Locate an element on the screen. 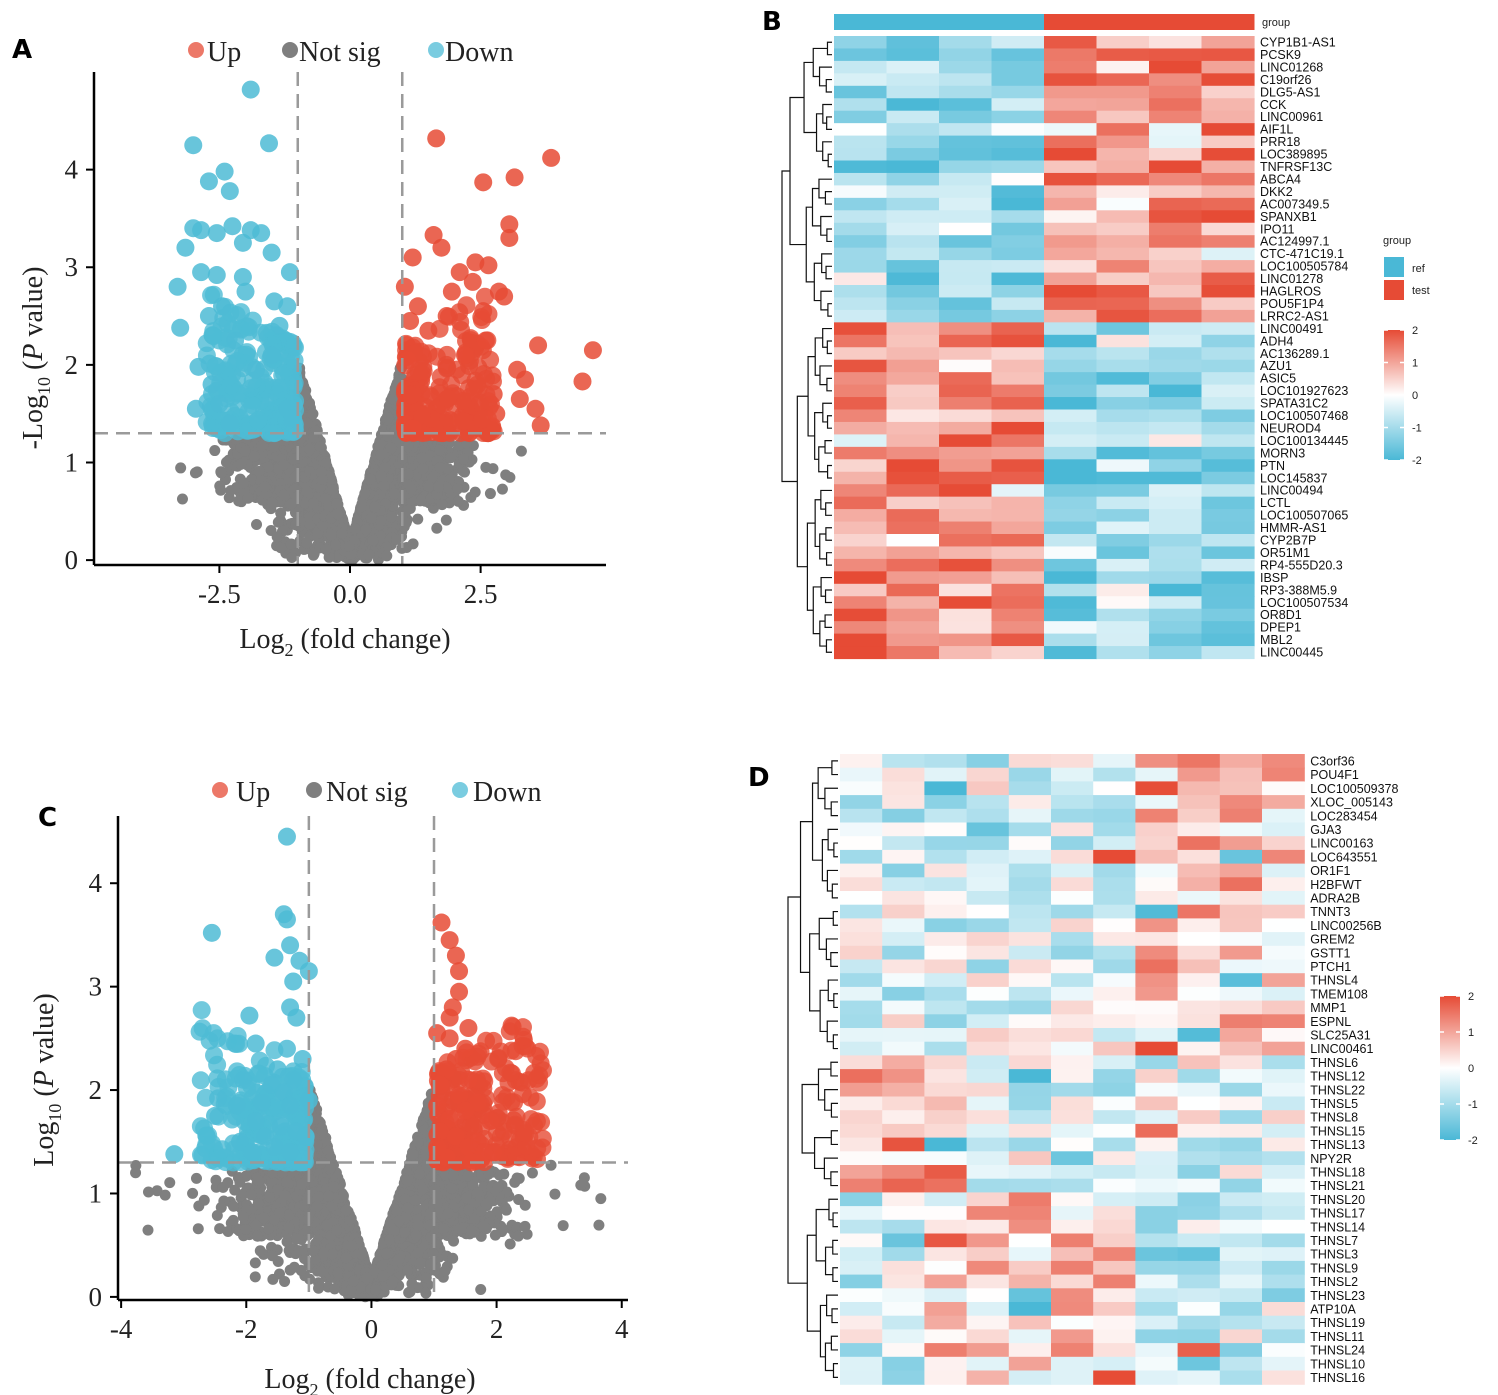 The image size is (1498, 1395). legend-up-marker is located at coordinates (220, 790).